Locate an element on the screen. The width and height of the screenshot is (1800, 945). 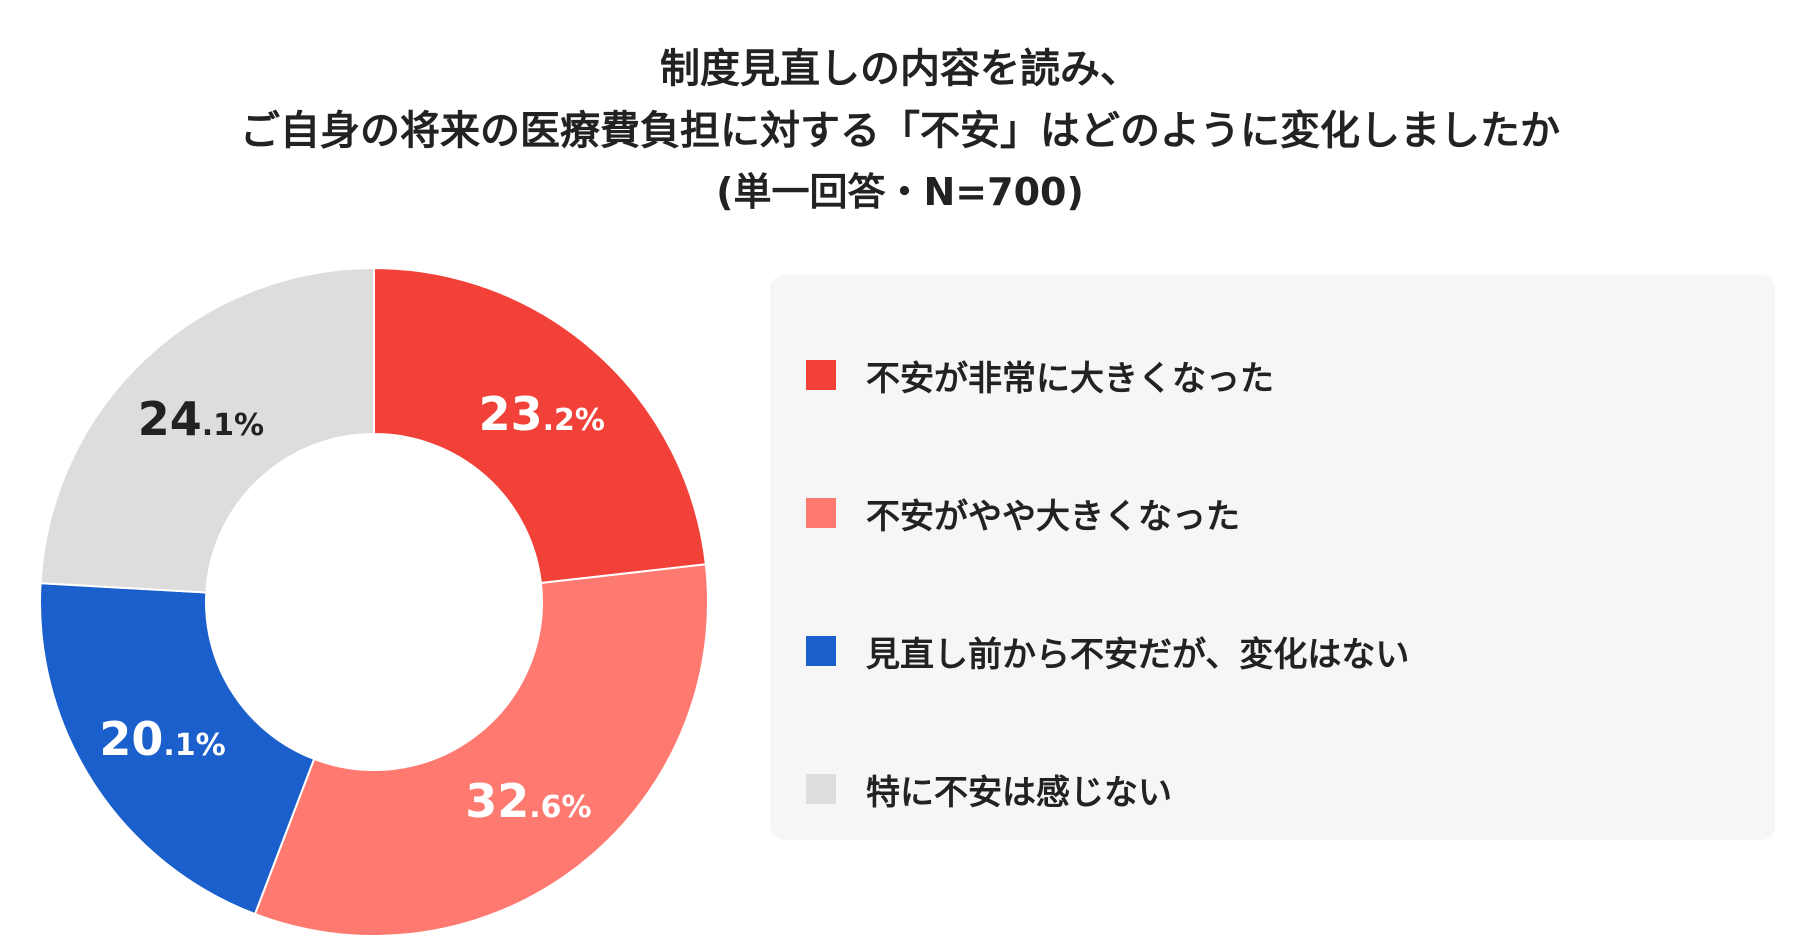
donut-slice-very-anxious is located at coordinates (540, 425).